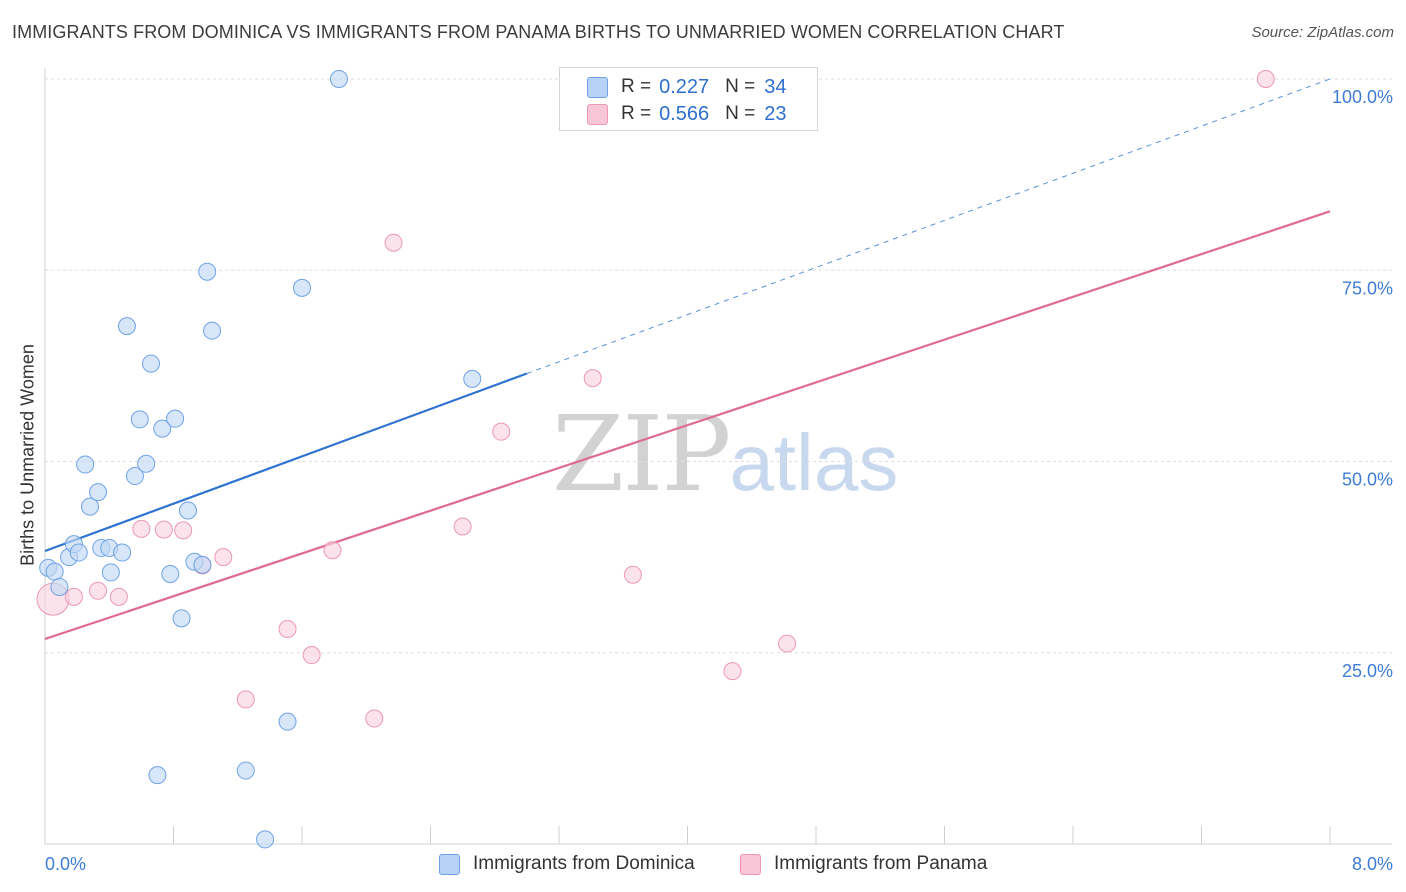  What do you see at coordinates (775, 113) in the screenshot?
I see `legend-n-value: 23` at bounding box center [775, 113].